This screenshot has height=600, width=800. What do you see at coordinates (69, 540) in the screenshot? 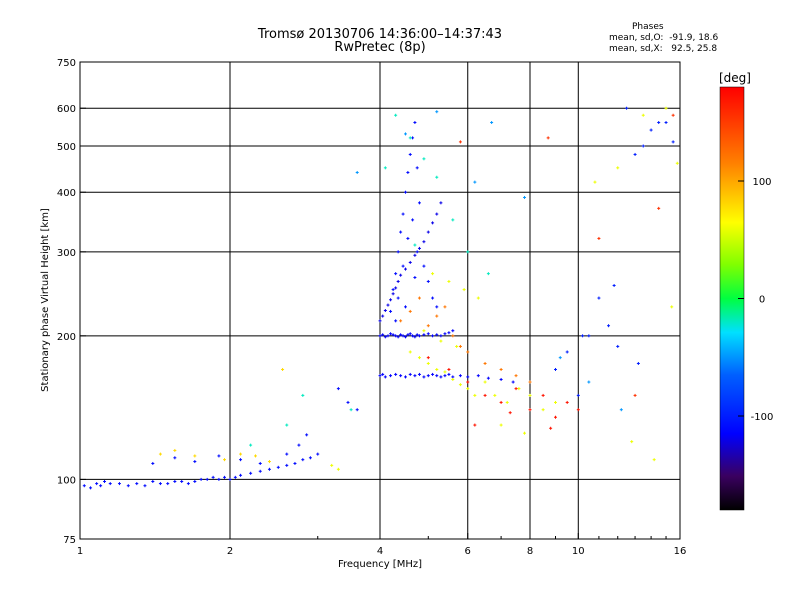
I see `y-tick-label: 75` at bounding box center [69, 540].